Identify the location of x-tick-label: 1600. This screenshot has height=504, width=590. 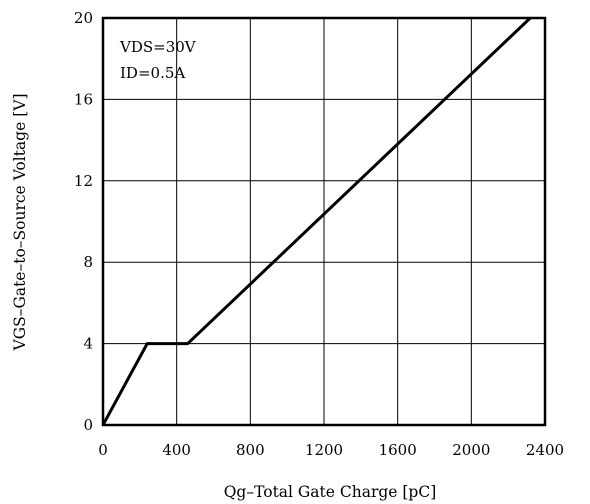
(398, 450).